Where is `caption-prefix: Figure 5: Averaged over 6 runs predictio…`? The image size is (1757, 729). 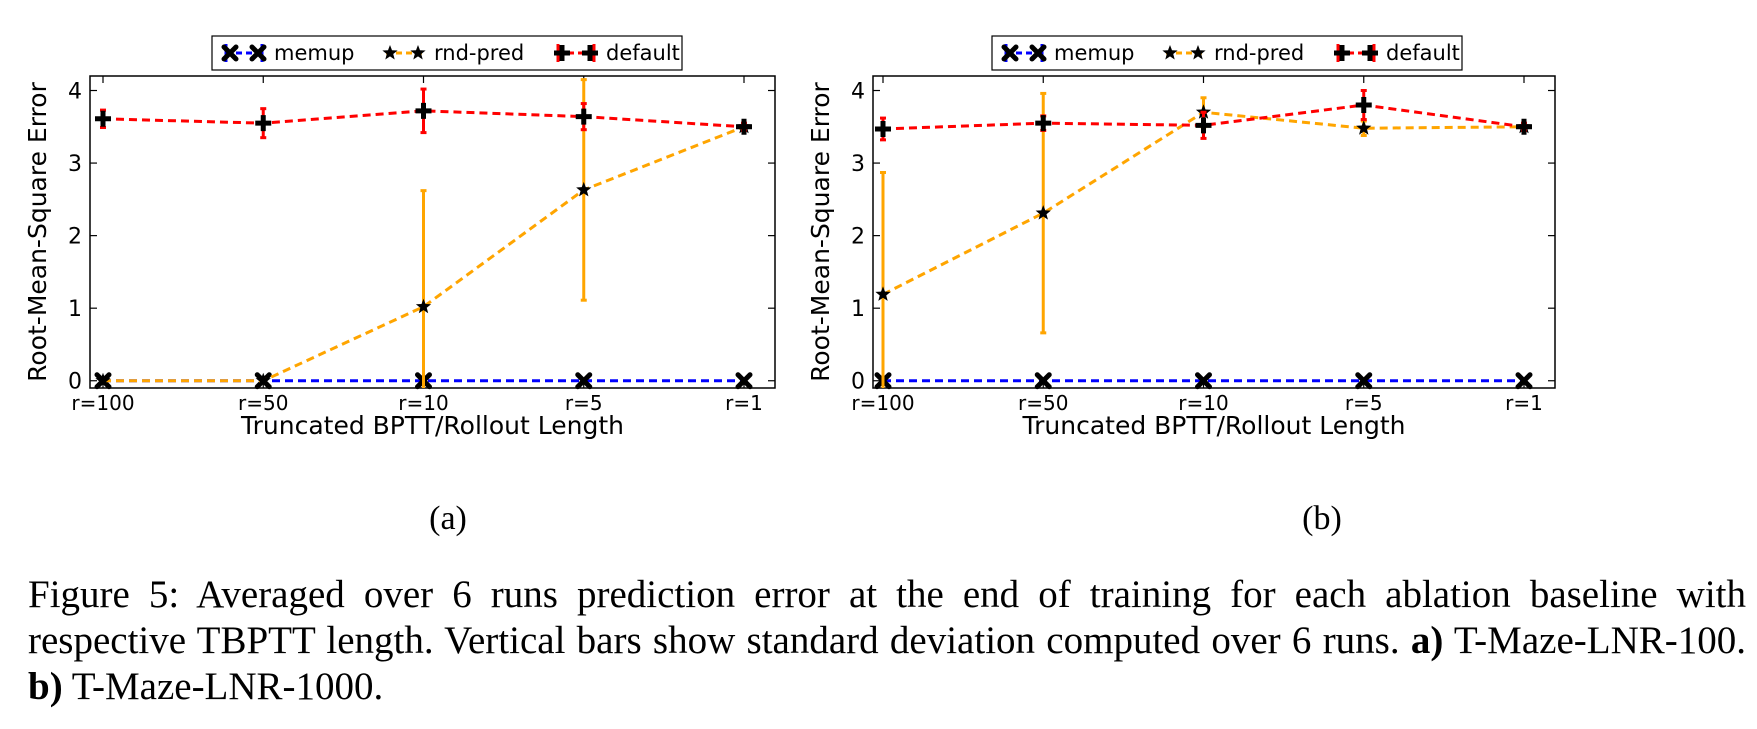
caption-prefix: Figure 5: Averaged over 6 runs predictio… is located at coordinates (887, 617).